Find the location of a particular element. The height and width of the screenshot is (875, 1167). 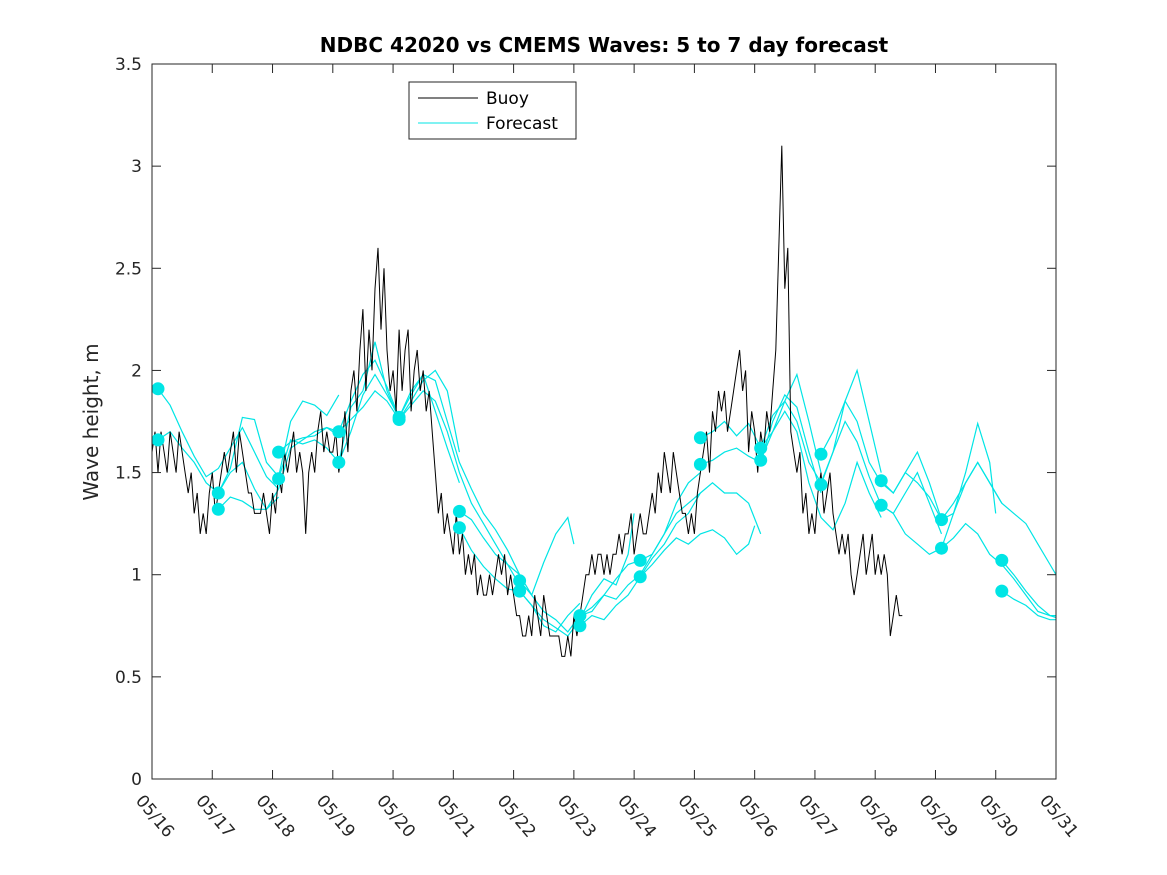

y-tick-label: 0 is located at coordinates (136, 780).